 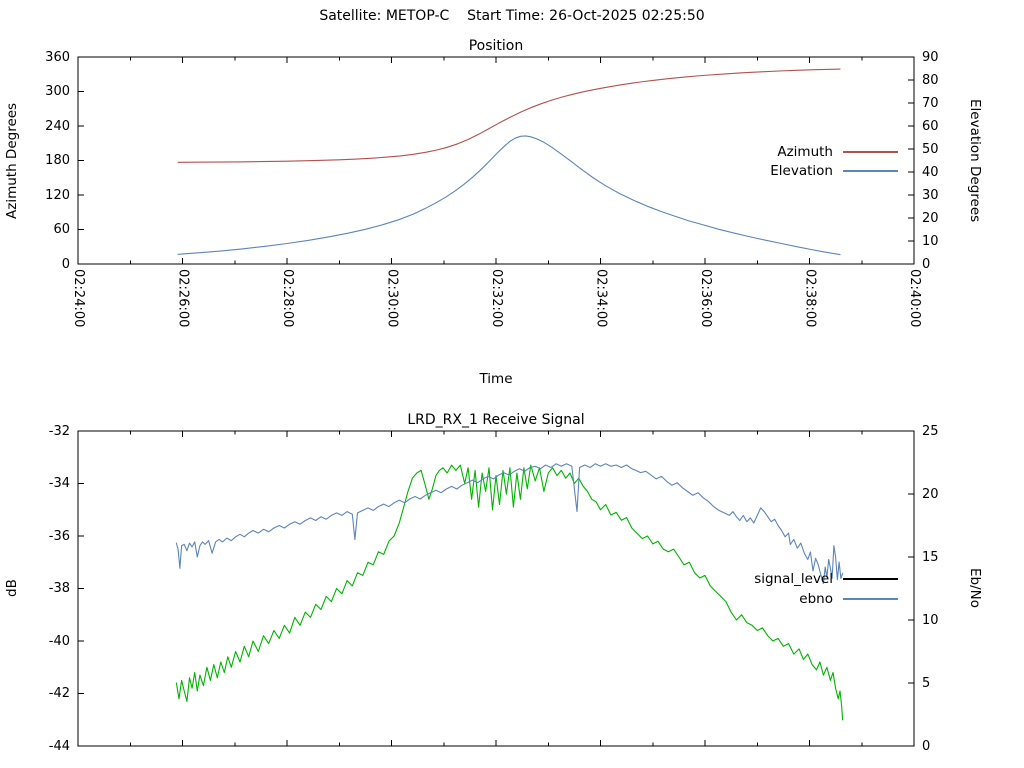 I want to click on y-left-tick-label: -42, so click(x=59, y=693).